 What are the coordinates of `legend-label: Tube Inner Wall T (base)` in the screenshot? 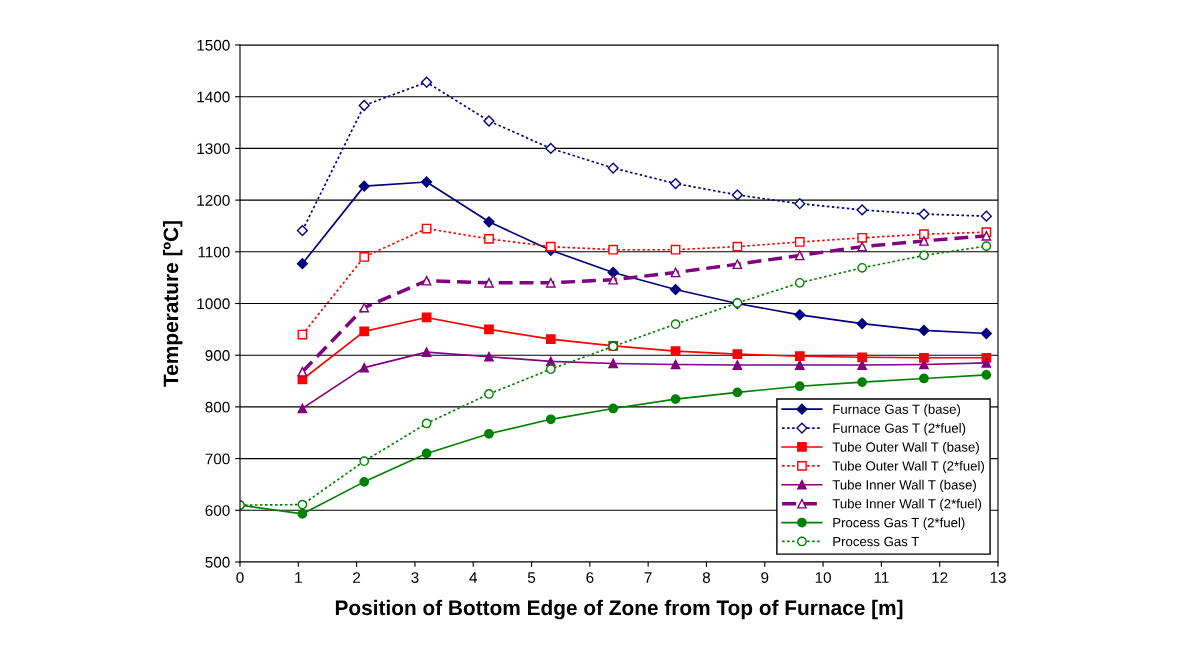 It's located at (904, 486).